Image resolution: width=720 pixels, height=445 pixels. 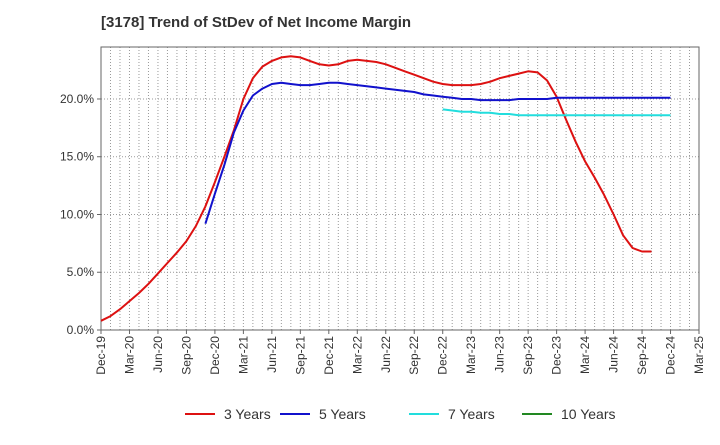 What do you see at coordinates (671, 355) in the screenshot?
I see `x-tick-label: Dec-24` at bounding box center [671, 355].